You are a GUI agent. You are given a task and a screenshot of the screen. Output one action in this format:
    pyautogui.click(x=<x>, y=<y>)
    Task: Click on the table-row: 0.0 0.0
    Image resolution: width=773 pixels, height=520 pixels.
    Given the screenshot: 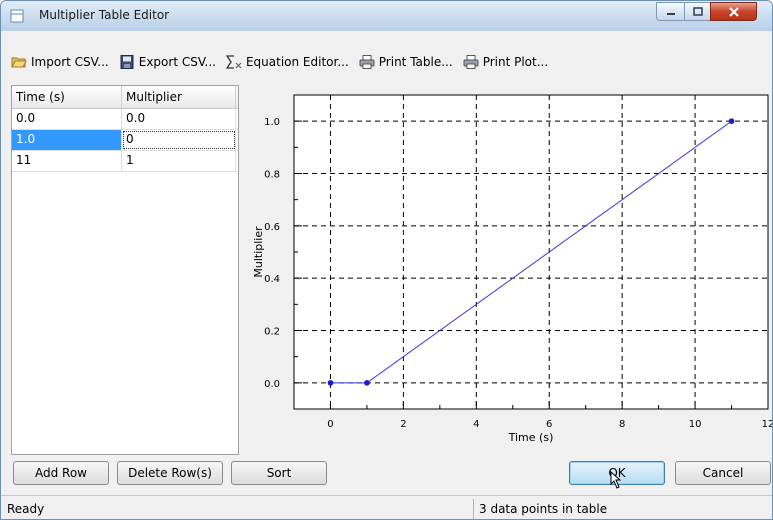 What is the action you would take?
    pyautogui.click(x=125, y=119)
    